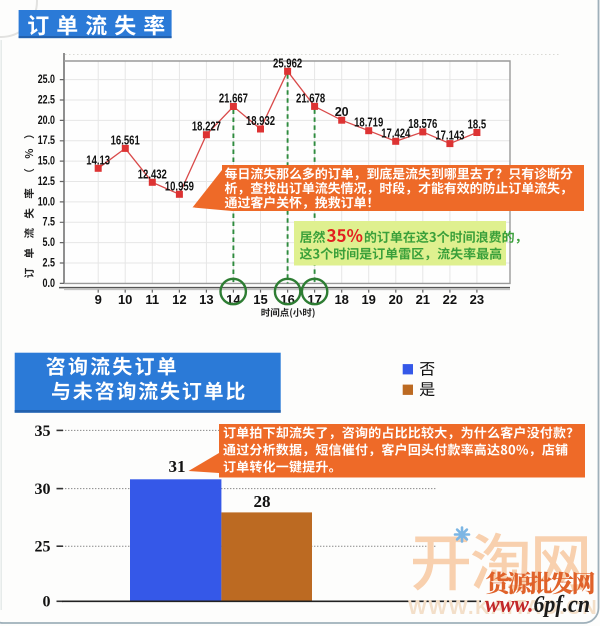  I want to click on svg-text: 22, so click(450, 299).